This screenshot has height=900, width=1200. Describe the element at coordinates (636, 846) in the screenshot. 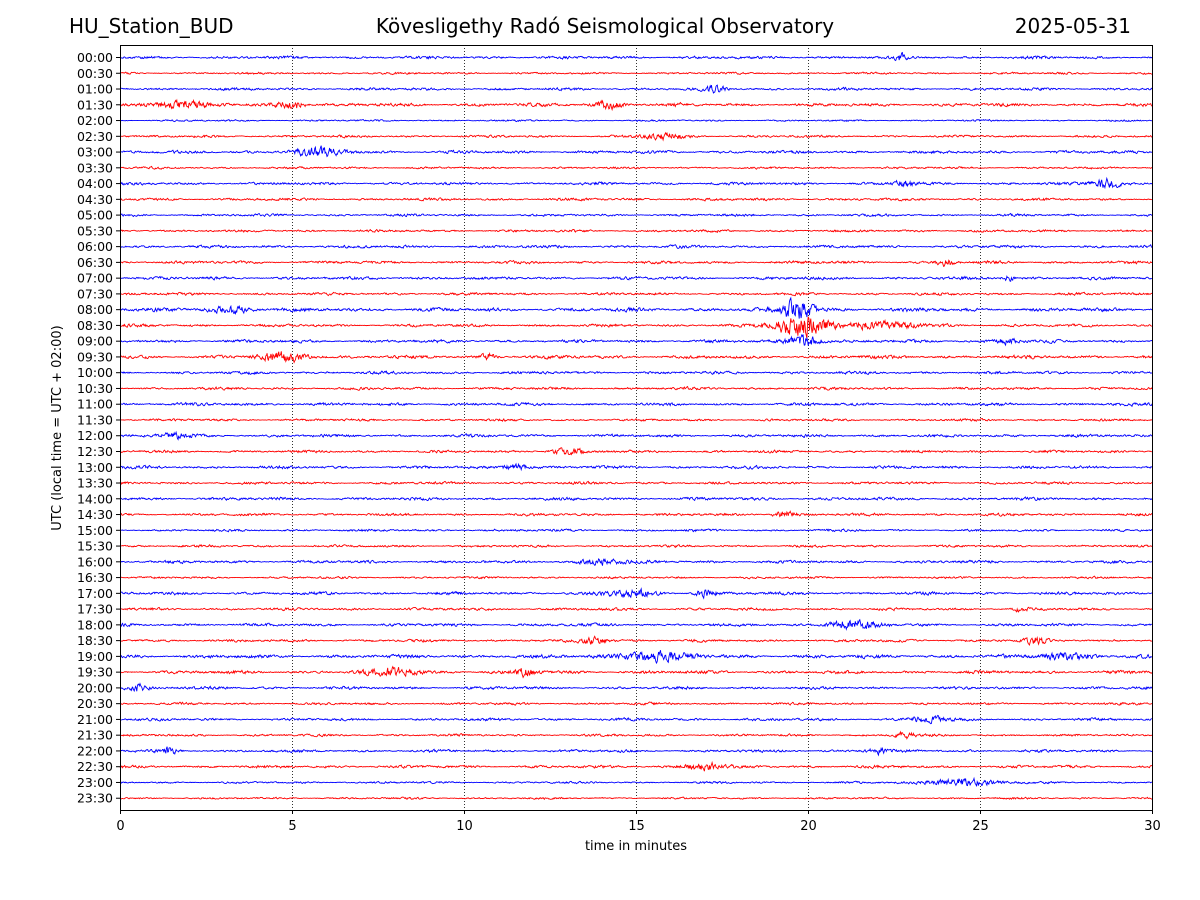

I see `x-axis-label: time in minutes` at that location.